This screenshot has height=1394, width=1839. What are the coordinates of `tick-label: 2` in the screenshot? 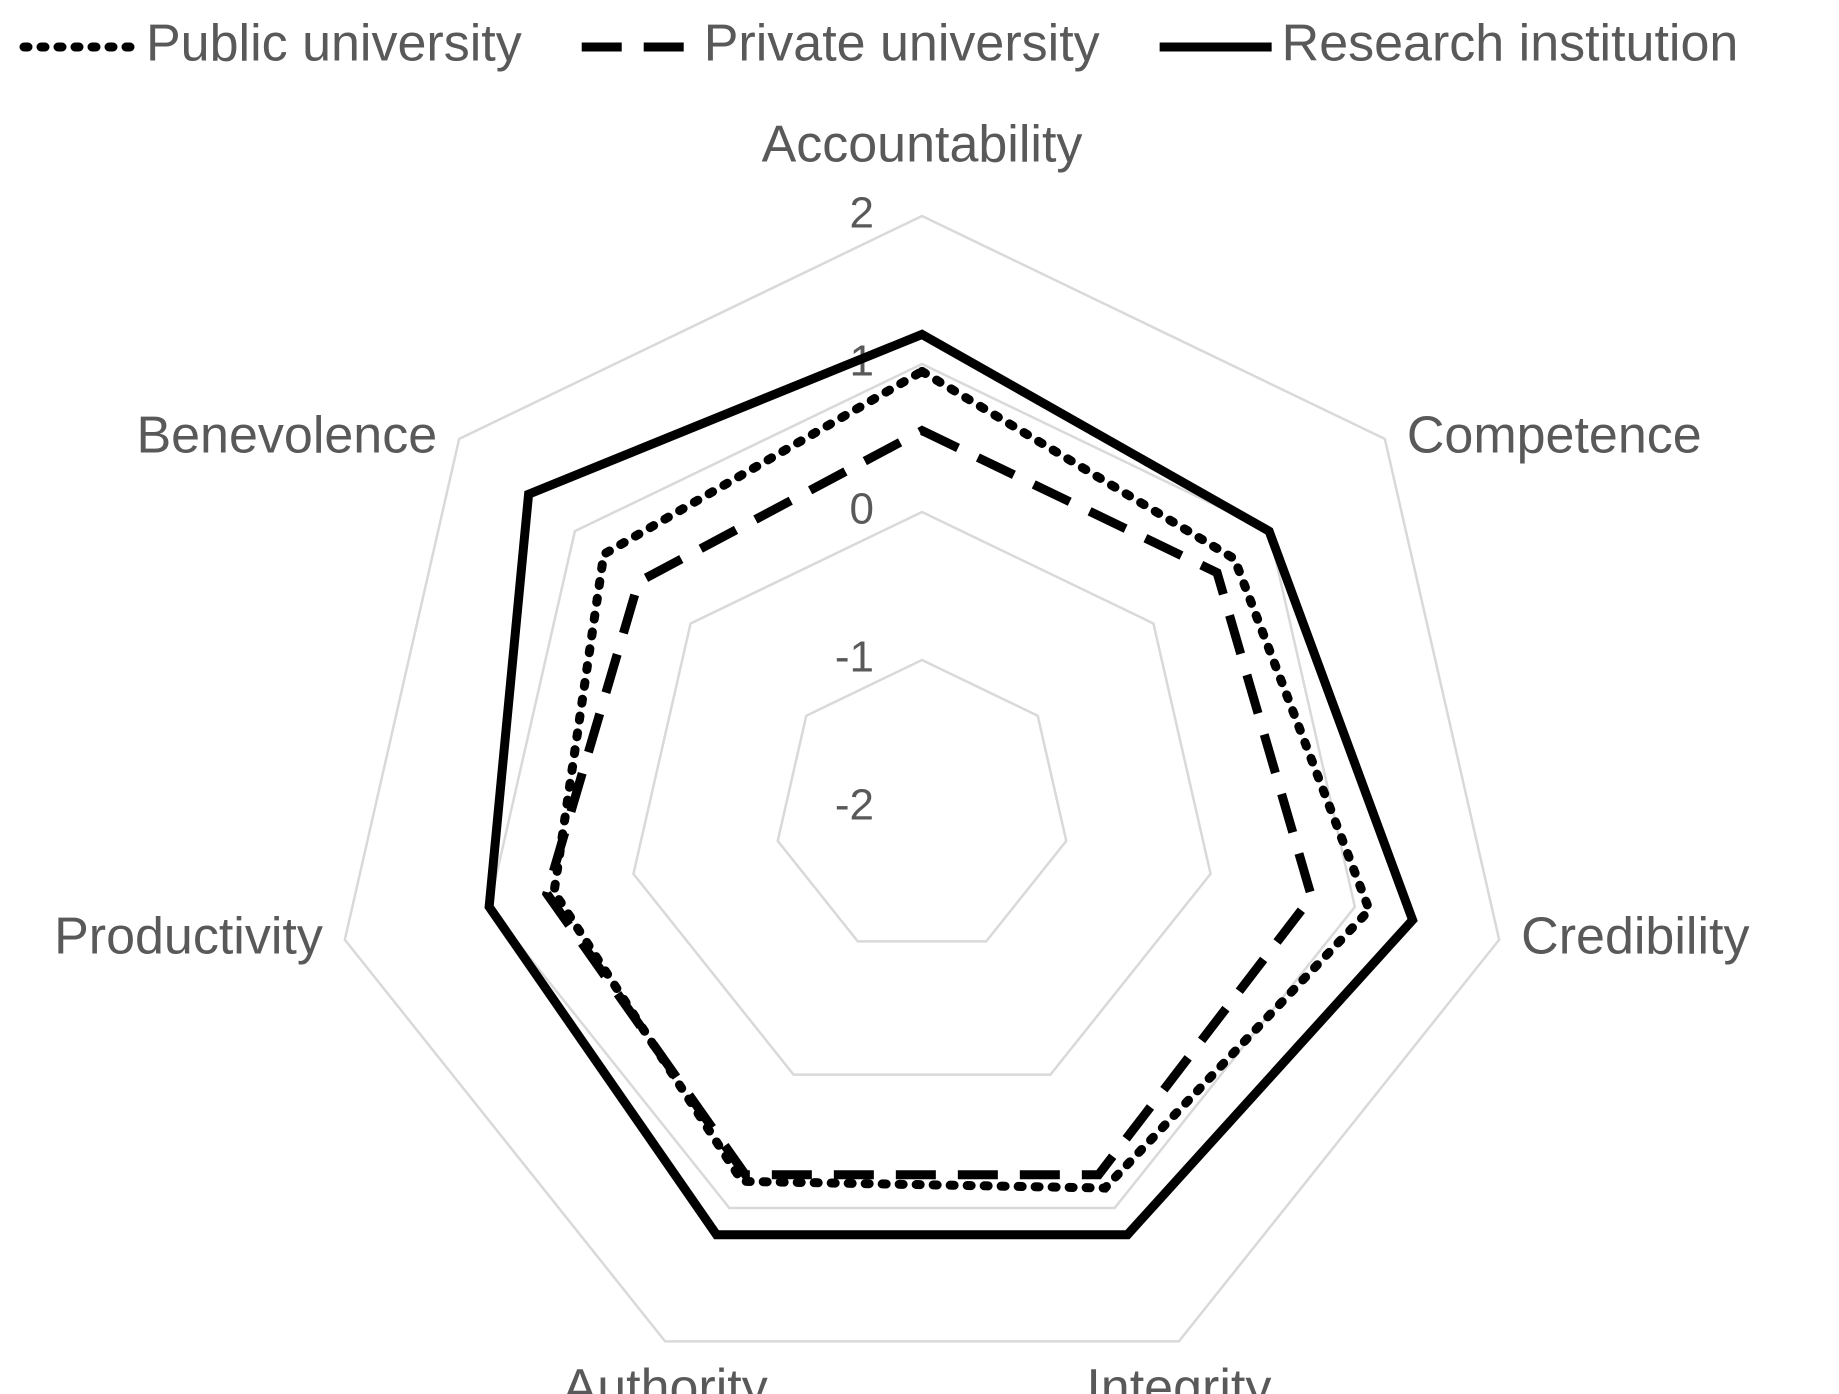 It's located at (862, 213).